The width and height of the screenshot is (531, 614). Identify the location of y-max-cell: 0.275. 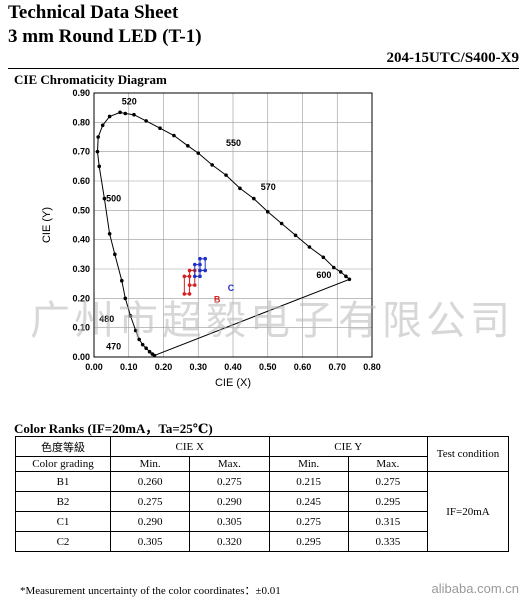
(388, 481).